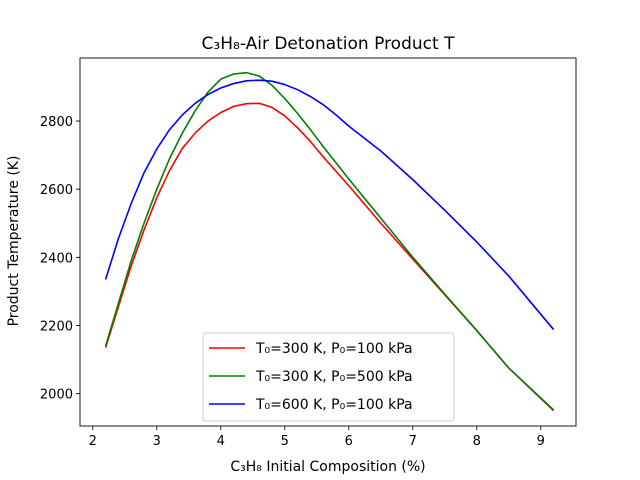  Describe the element at coordinates (349, 441) in the screenshot. I see `x-tick-label: 6` at that location.